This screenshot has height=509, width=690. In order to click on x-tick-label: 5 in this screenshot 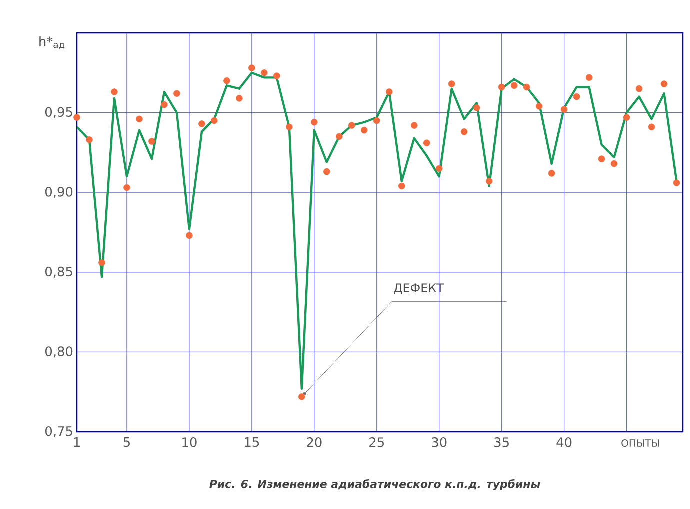, I will do `click(127, 443)`.